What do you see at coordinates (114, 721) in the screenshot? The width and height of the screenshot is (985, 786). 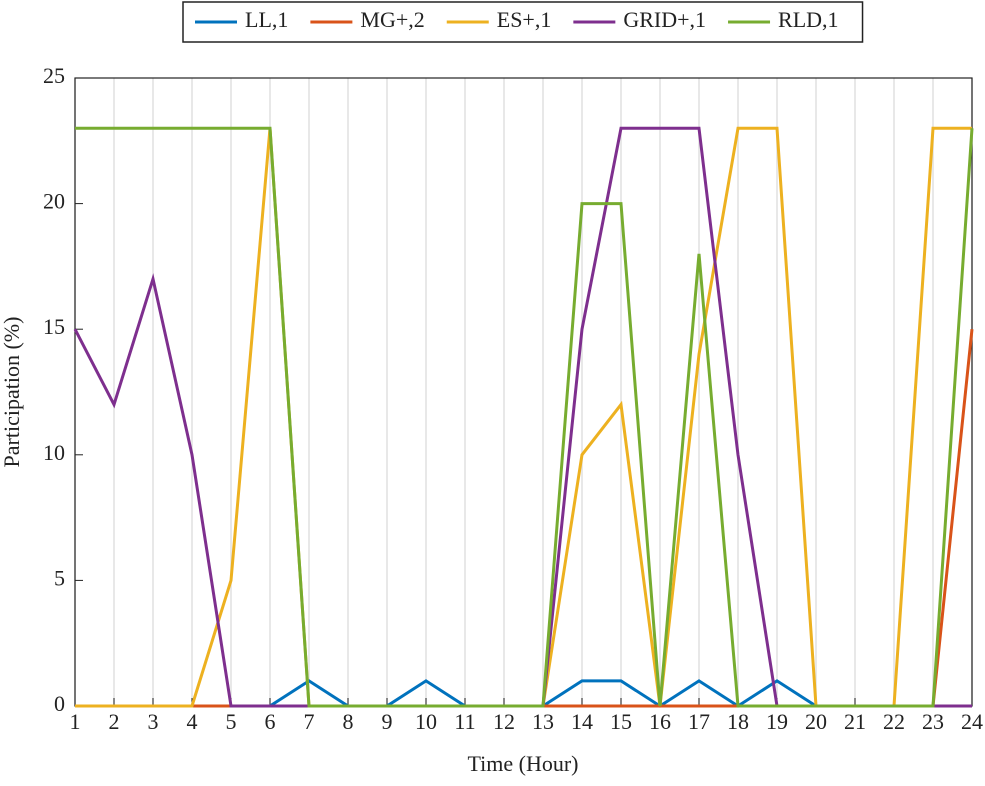 I see `x-tick-label: 2` at bounding box center [114, 721].